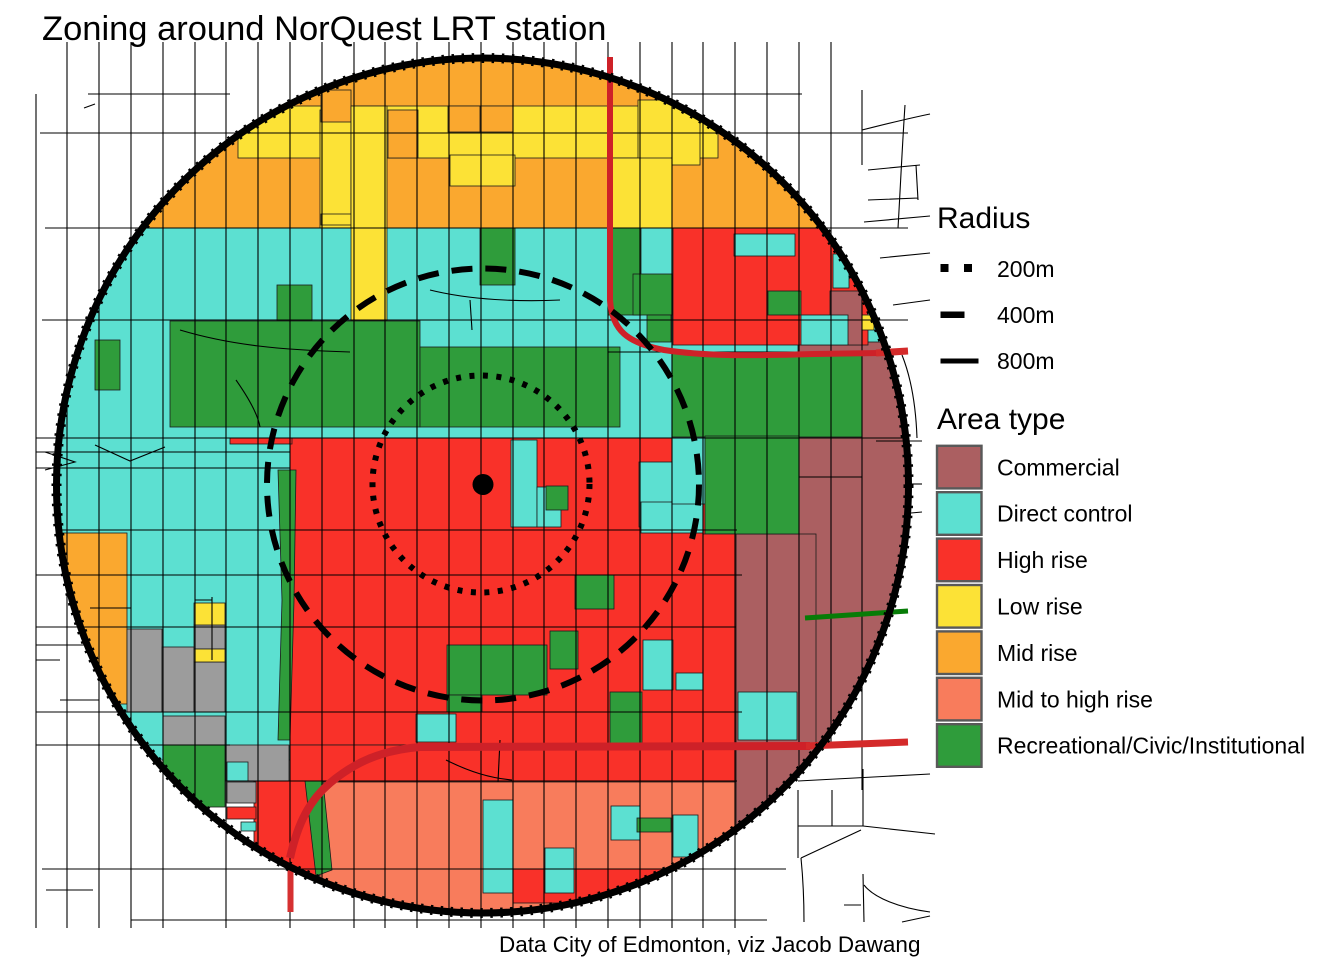 Image resolution: width=1344 pixels, height=960 pixels. I want to click on svg-text: Low rise, so click(1040, 607).